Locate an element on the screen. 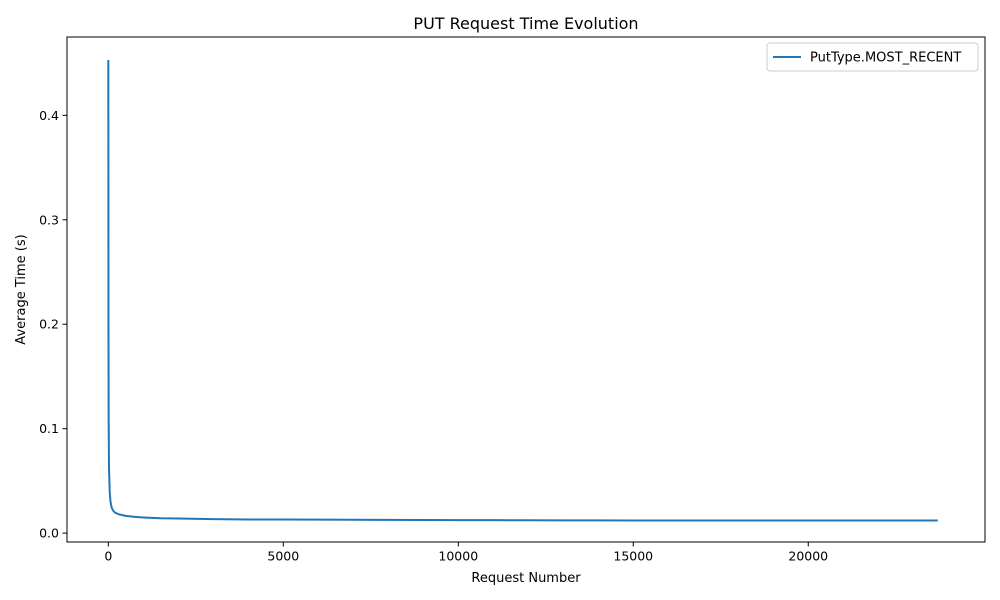  y-tick-label: 0.2 is located at coordinates (49, 324).